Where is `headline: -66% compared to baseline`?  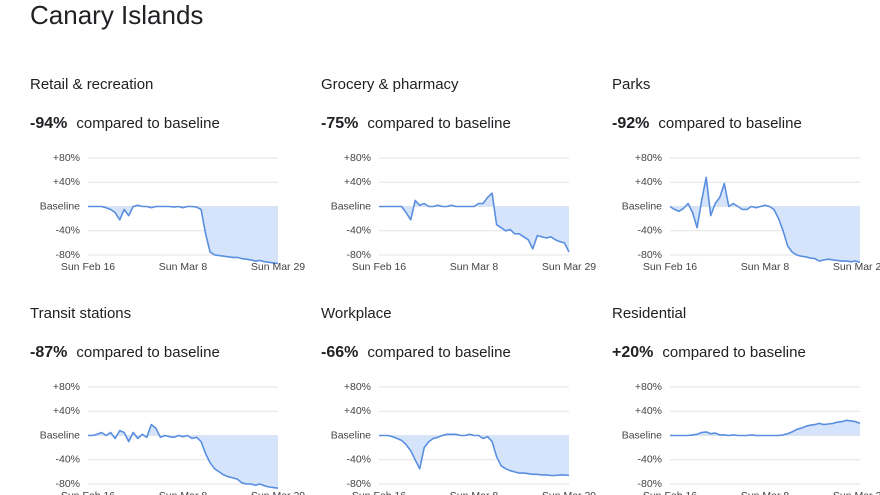 headline: -66% compared to baseline is located at coordinates (416, 352).